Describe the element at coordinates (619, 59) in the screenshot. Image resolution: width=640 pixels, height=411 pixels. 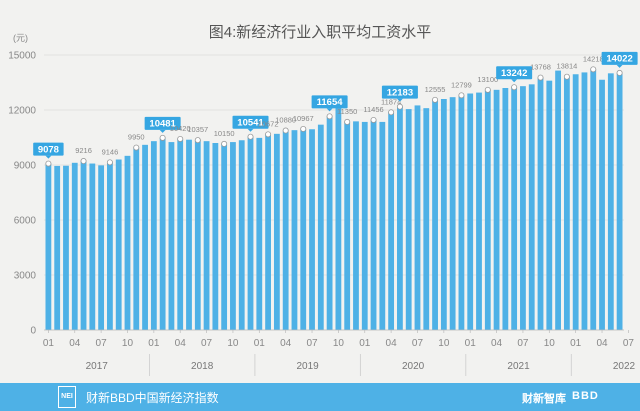
I see `data-label: 14022` at that location.